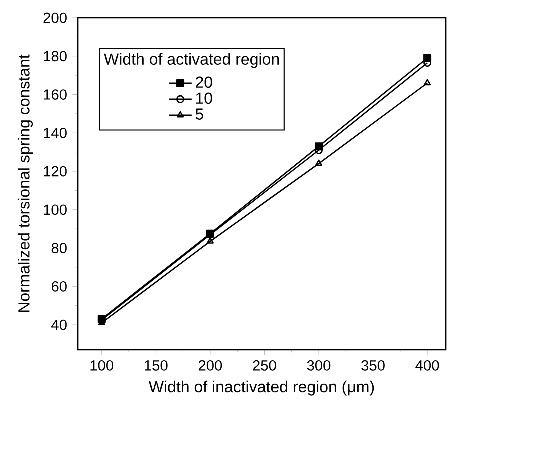  What do you see at coordinates (210, 365) in the screenshot?
I see `x-tick-label: 200` at bounding box center [210, 365].